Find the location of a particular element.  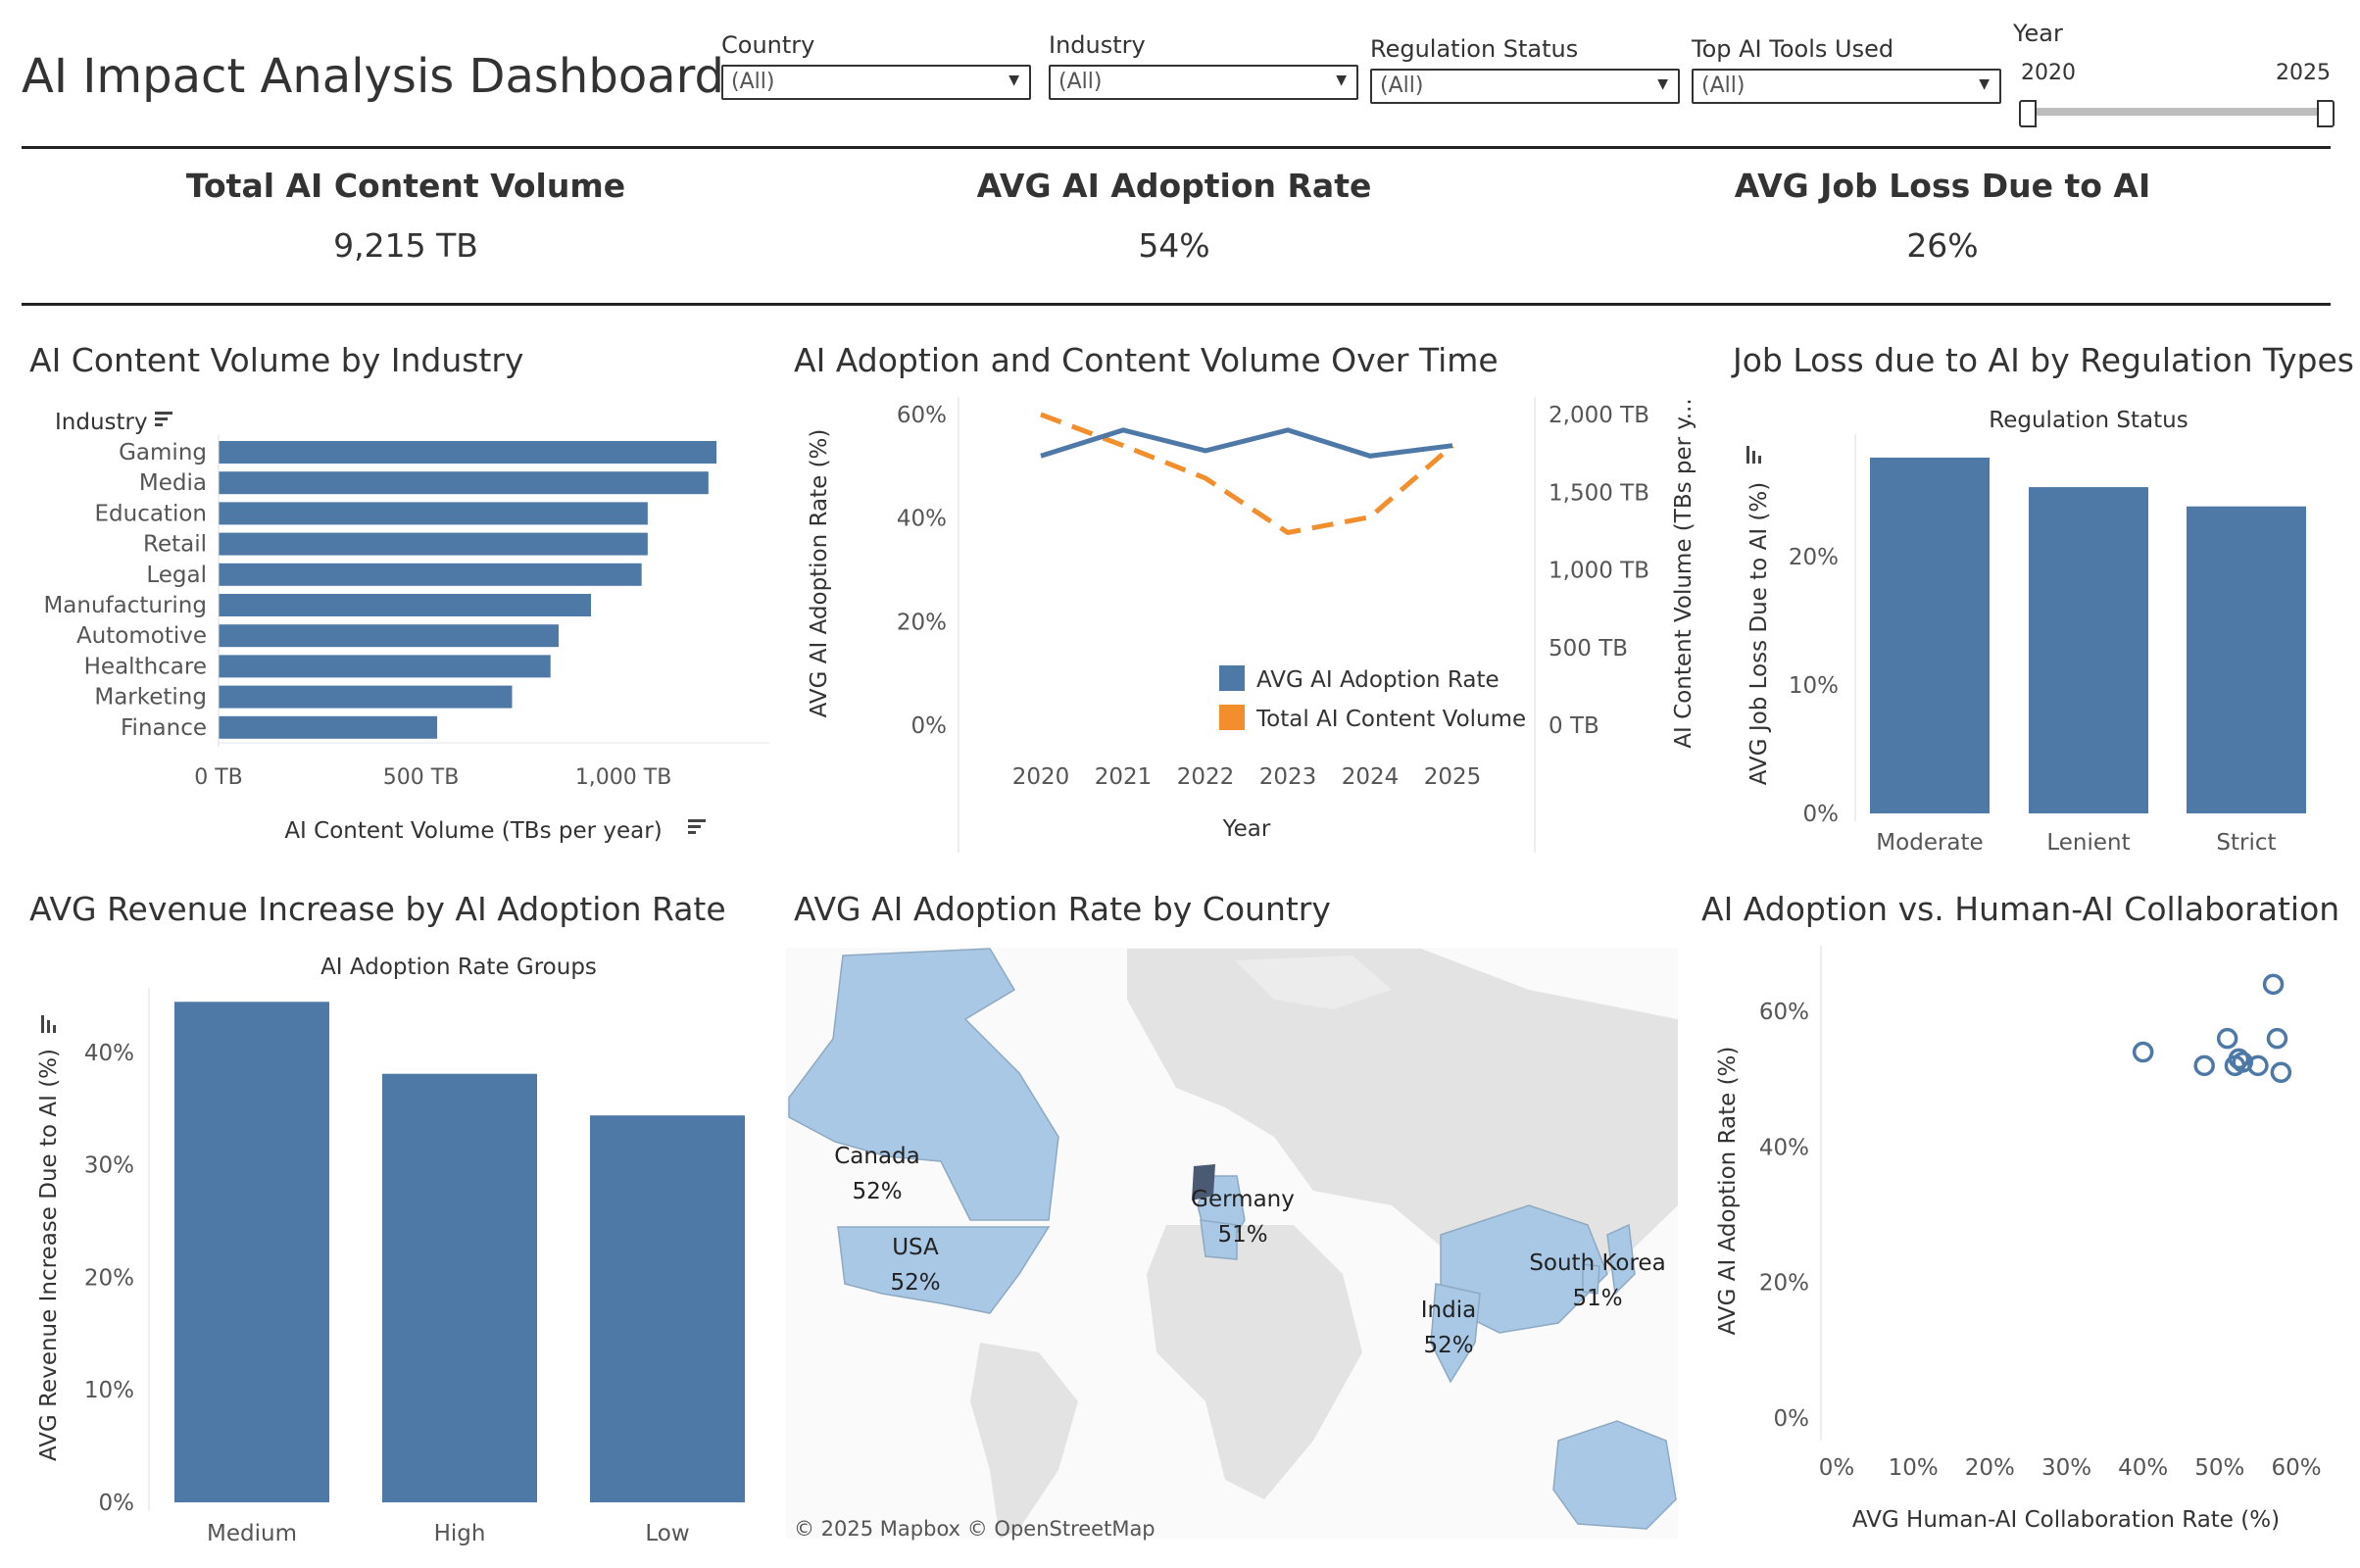

legend-label: Total AI Content Volume is located at coordinates (1390, 720).